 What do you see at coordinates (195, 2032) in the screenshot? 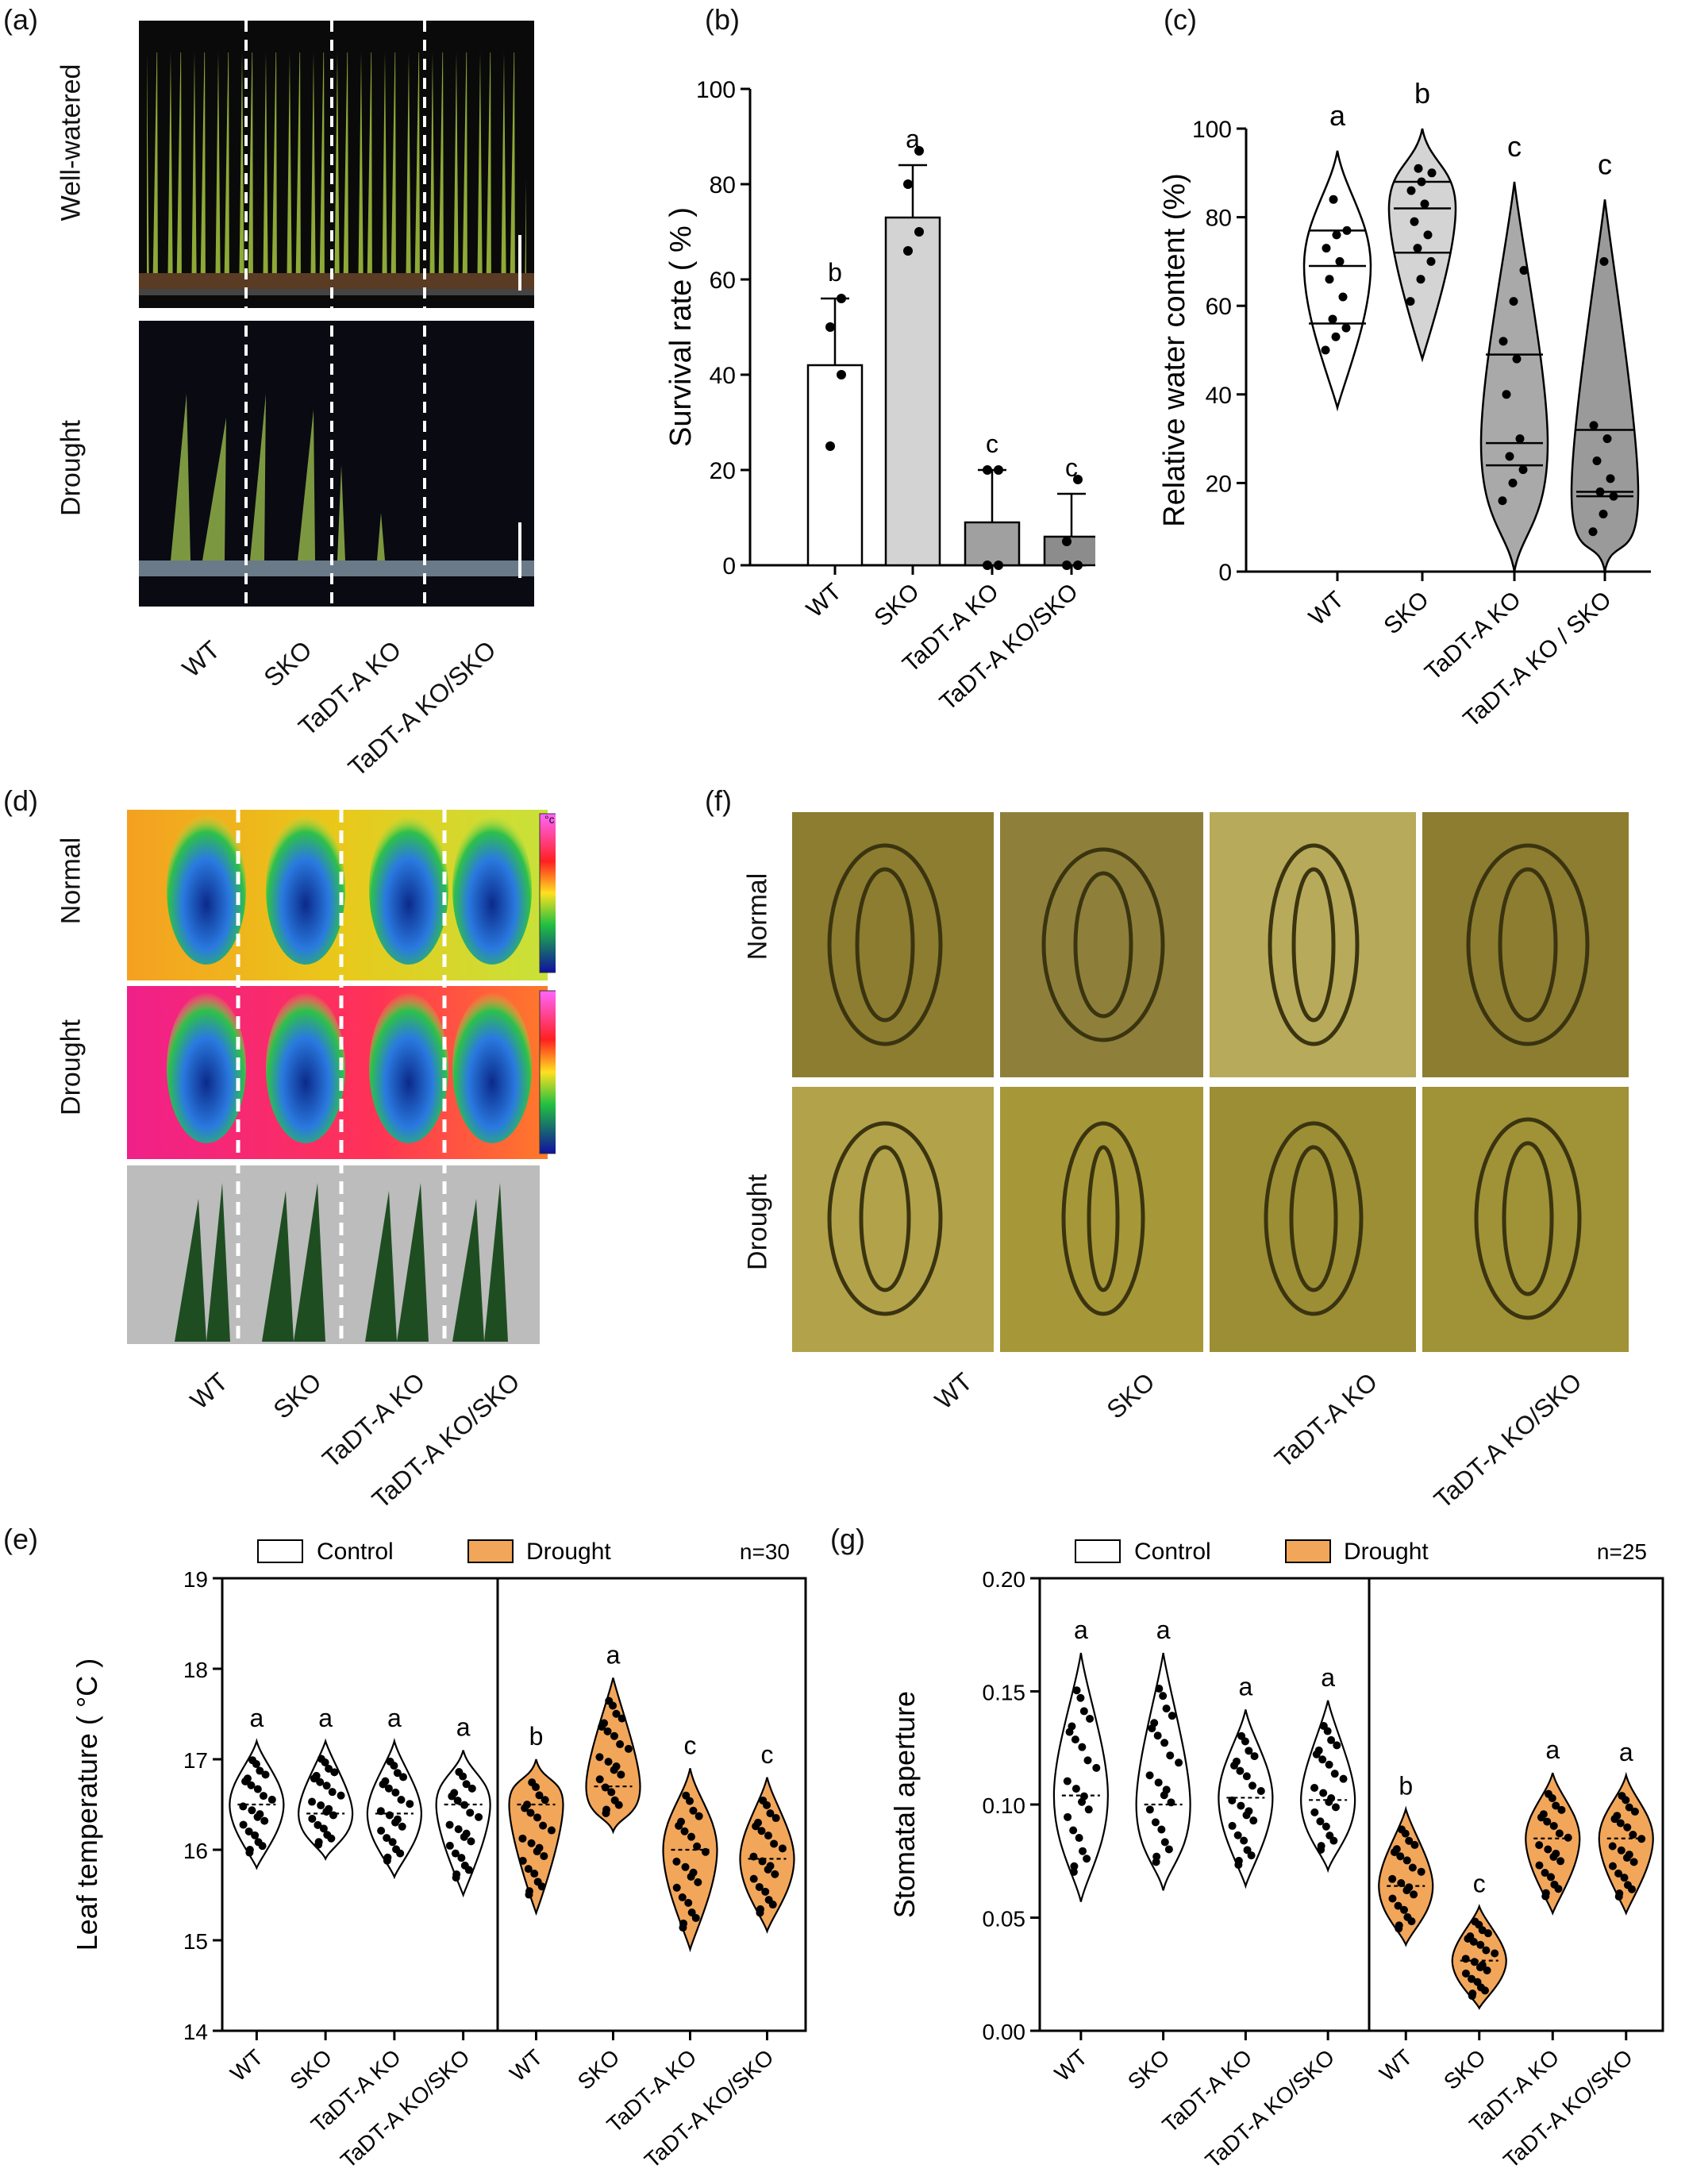
I see `chart-e-ytick-label: 14` at bounding box center [195, 2032].